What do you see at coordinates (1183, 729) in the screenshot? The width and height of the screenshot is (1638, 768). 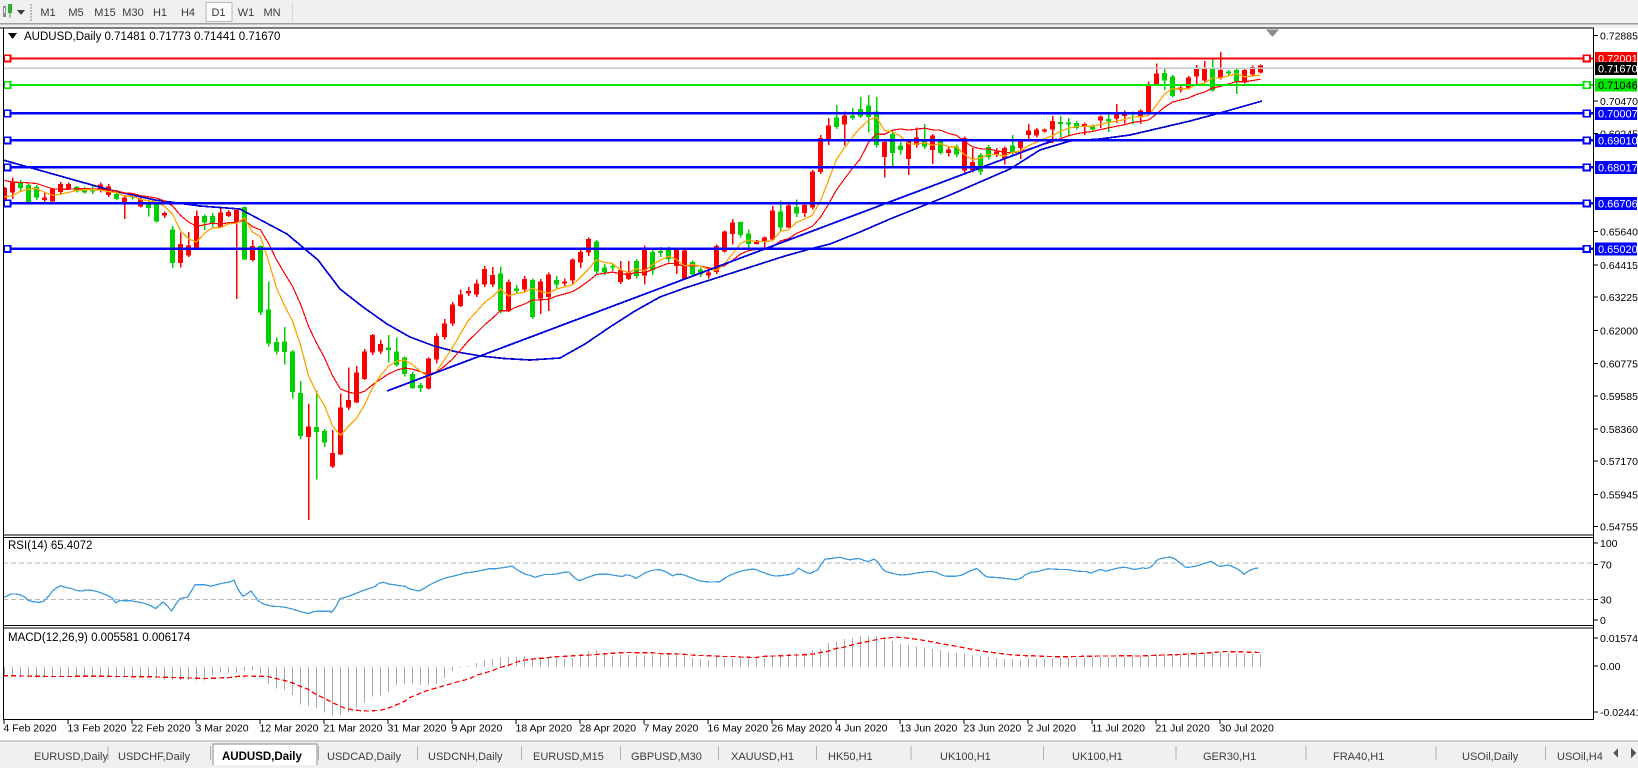 I see `svg-text: 21 Jul 2020` at bounding box center [1183, 729].